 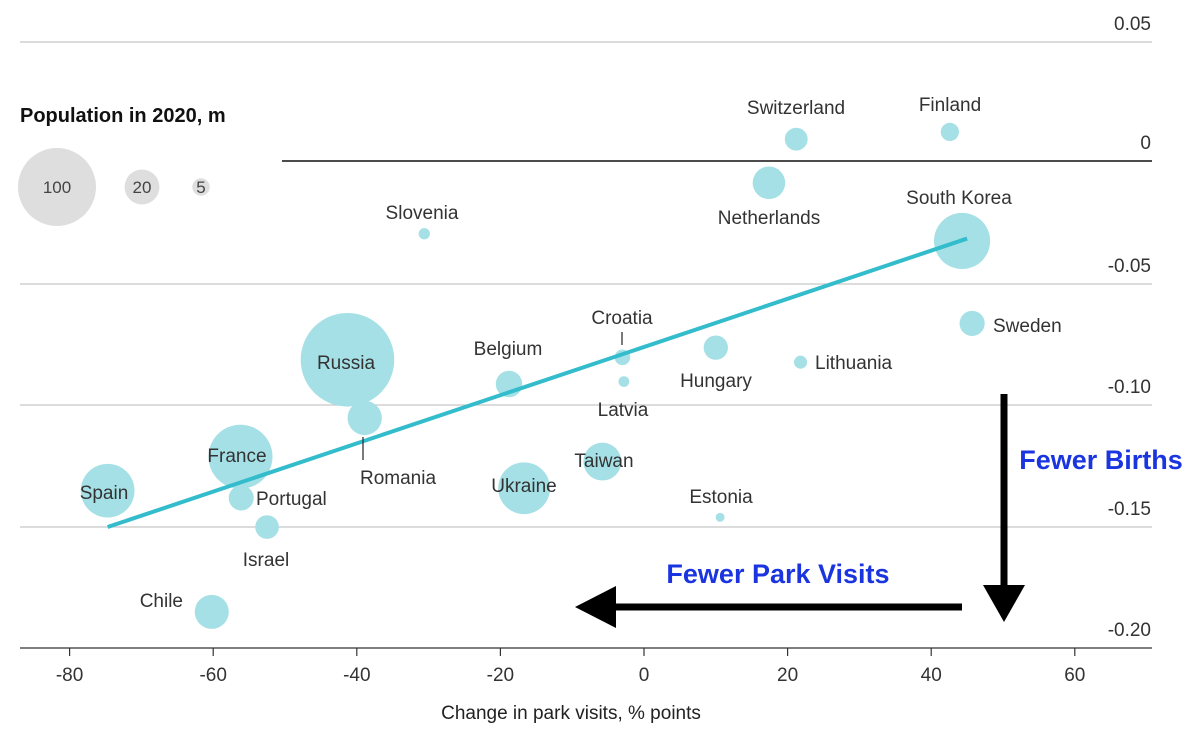 I want to click on label-hungary: Hungary, so click(x=716, y=381).